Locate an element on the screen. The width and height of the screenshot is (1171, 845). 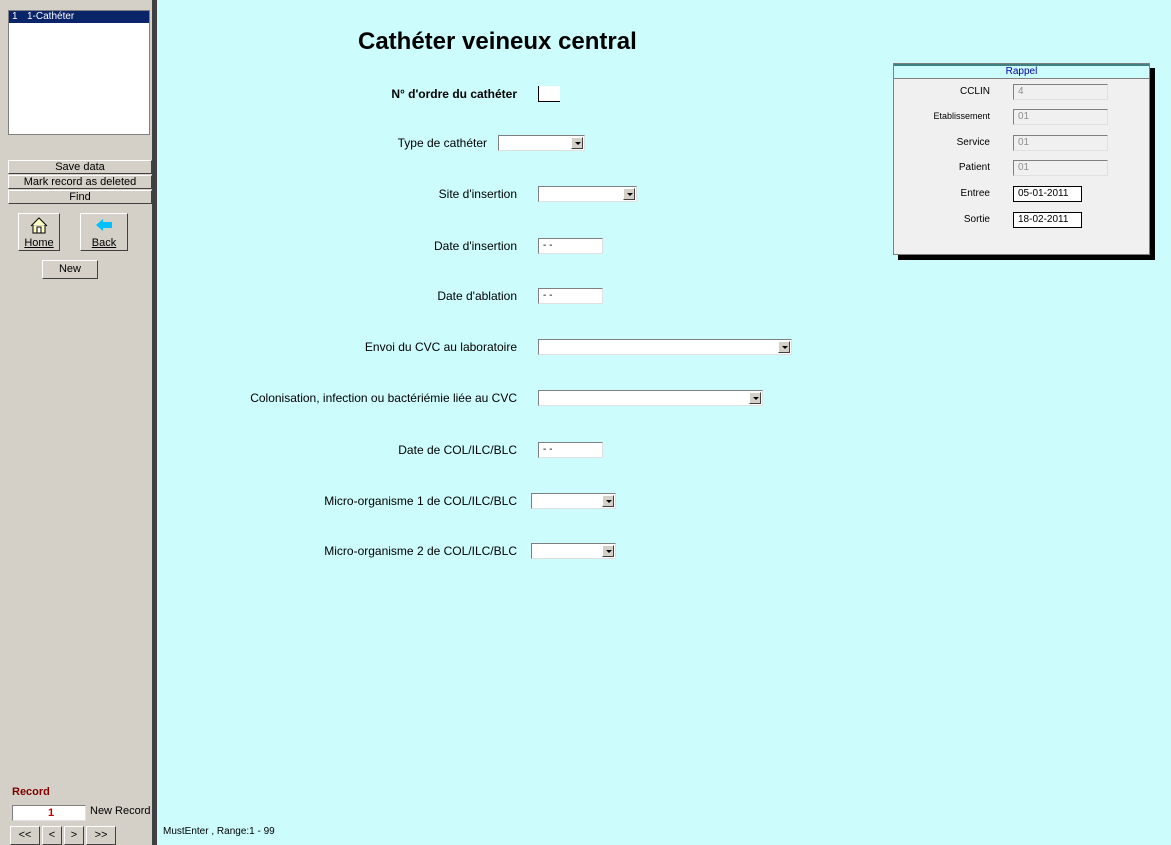
rappel-input: 4 is located at coordinates (1060, 92).